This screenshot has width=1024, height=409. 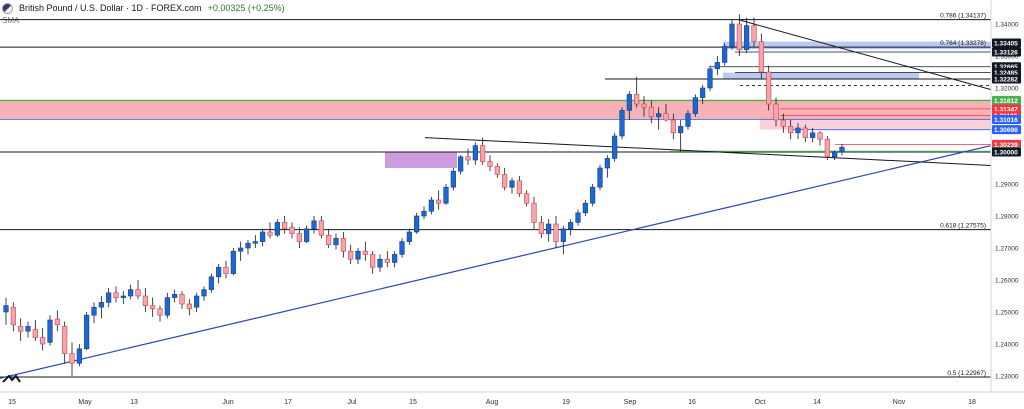 I want to click on price-tick-label: 1.32000, so click(x=1007, y=89).